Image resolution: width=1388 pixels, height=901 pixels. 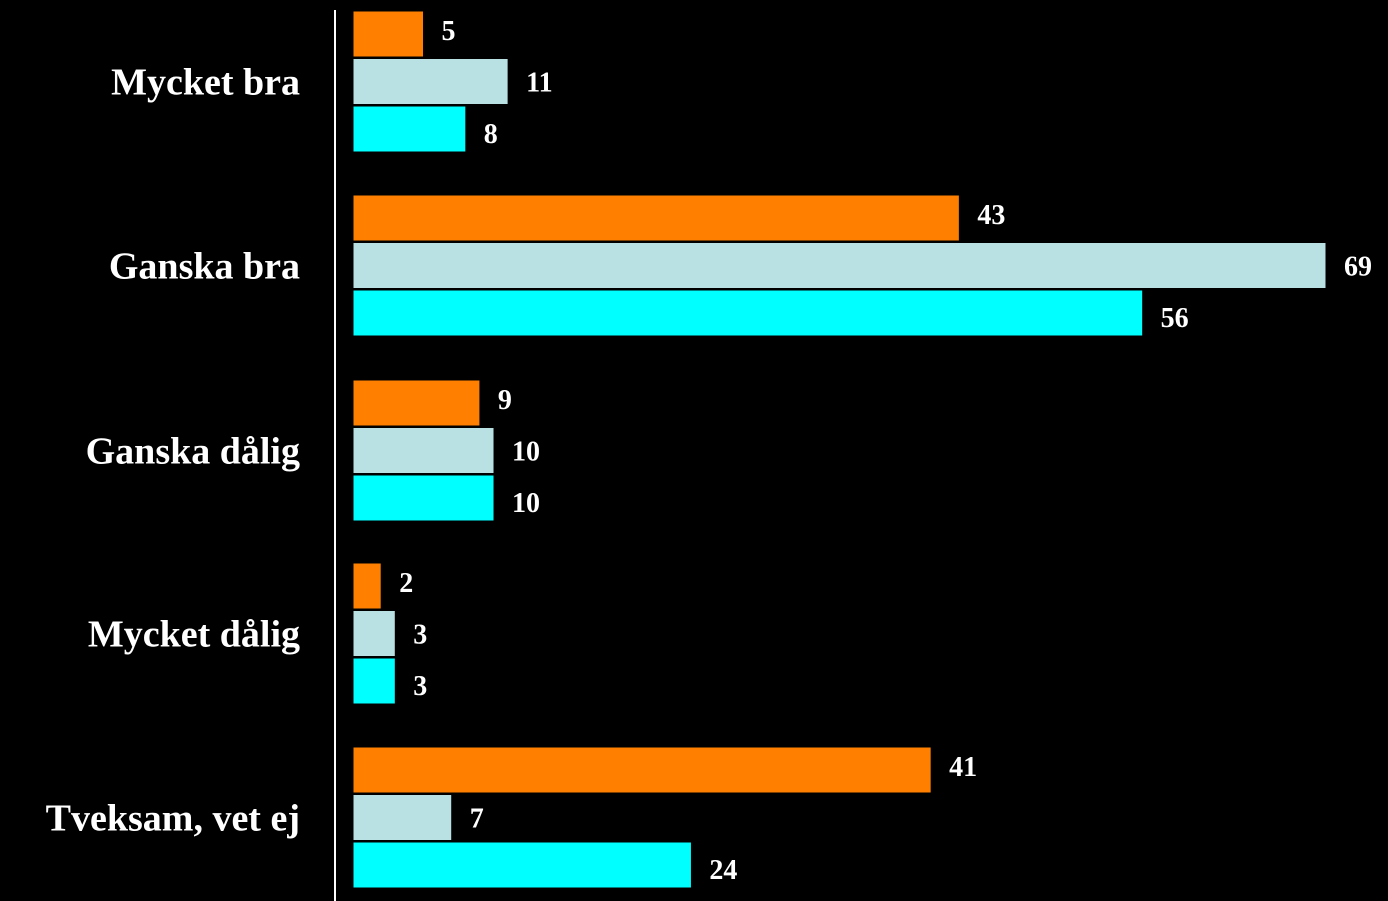 I want to click on category-label-mycket-dalig: Mycket dålig, so click(x=194, y=635).